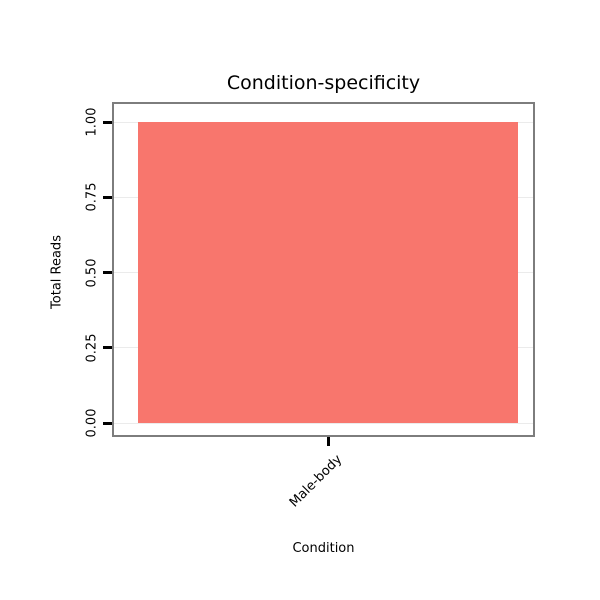 This screenshot has height=600, width=600. Describe the element at coordinates (92, 423) in the screenshot. I see `y-tick-label: 0.00` at that location.